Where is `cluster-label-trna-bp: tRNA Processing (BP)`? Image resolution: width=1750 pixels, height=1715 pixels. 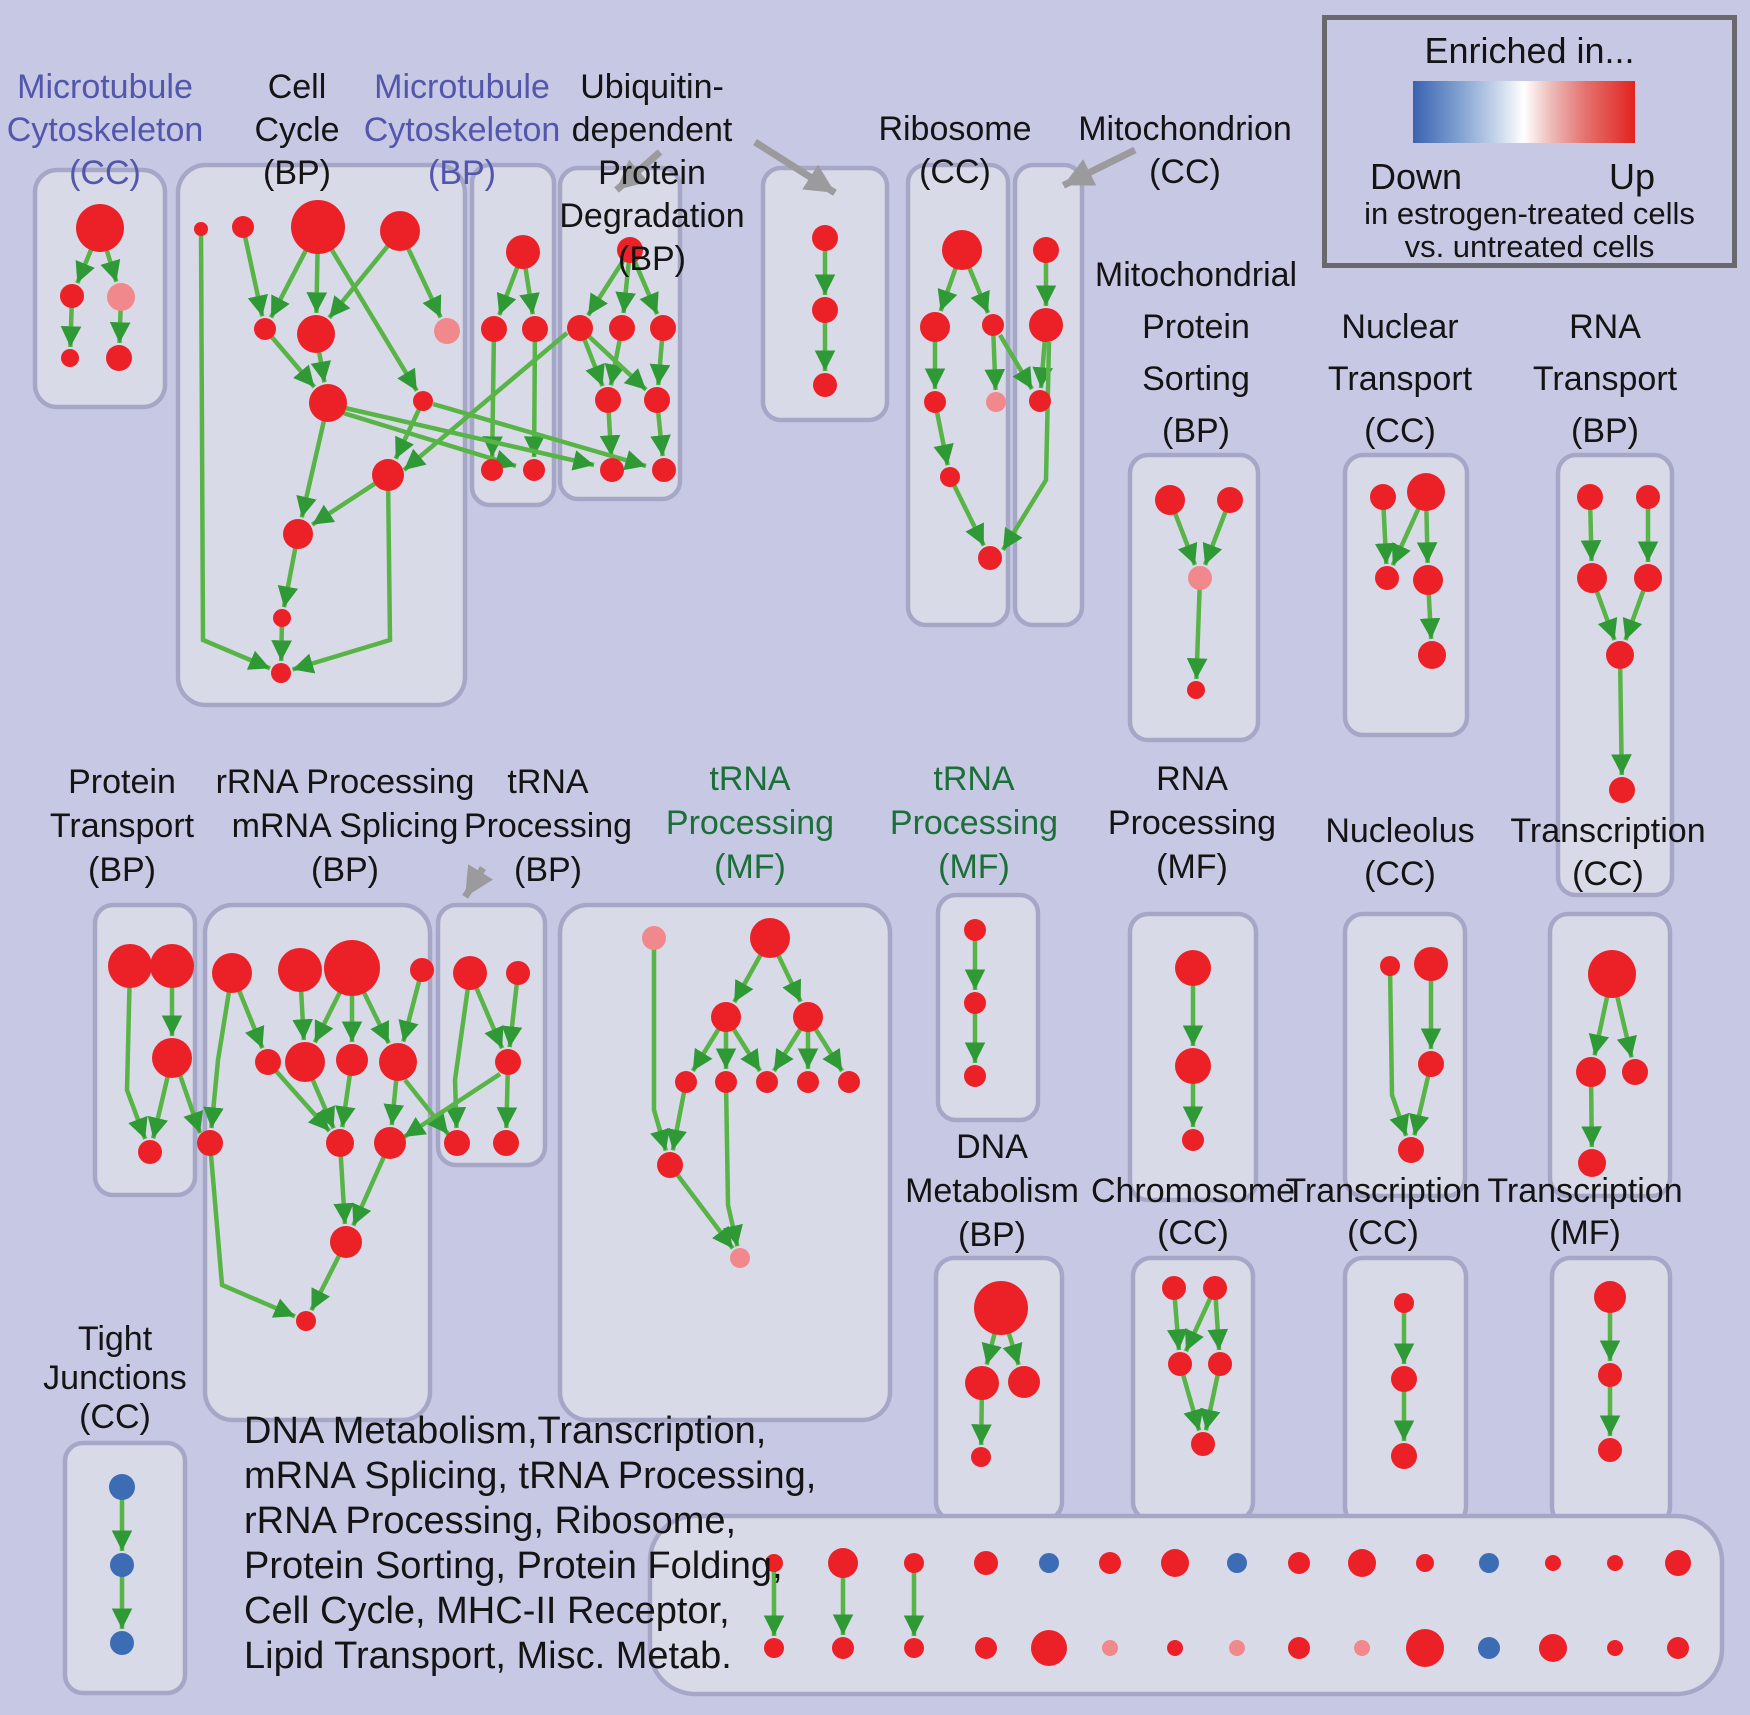 cluster-label-trna-bp: tRNA Processing (BP) is located at coordinates (548, 826).